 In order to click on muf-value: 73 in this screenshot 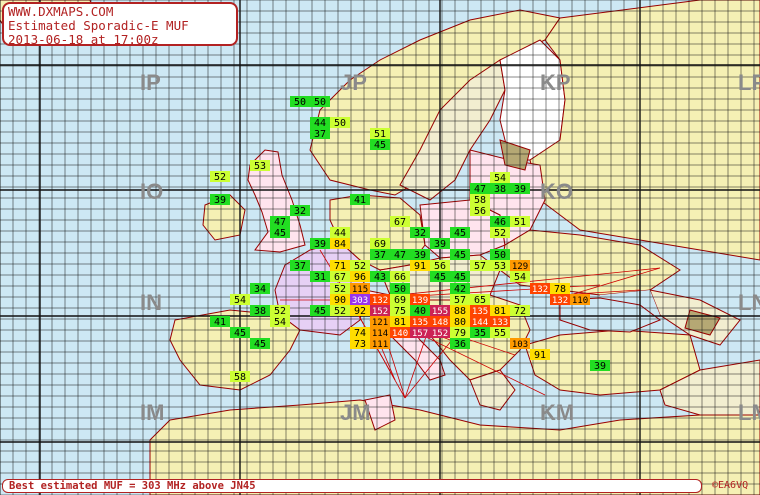, I will do `click(360, 344)`.